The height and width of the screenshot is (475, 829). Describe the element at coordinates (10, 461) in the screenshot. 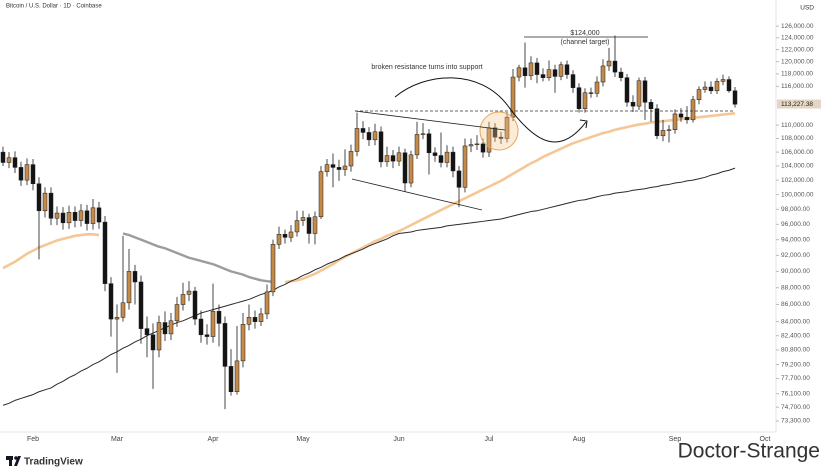

I see `logo-mark` at that location.